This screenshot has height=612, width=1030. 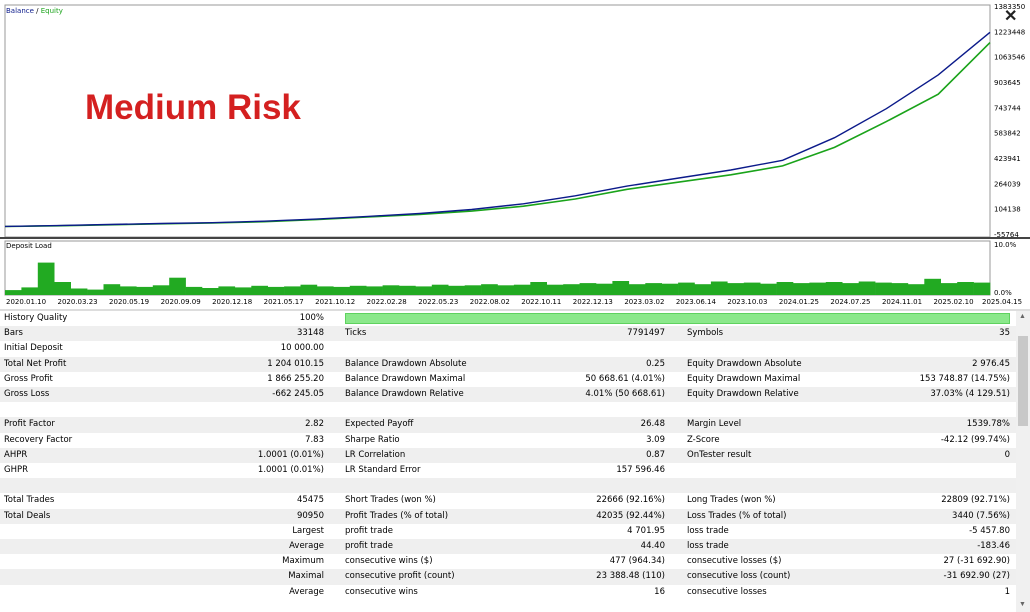 I want to click on stats-row, so click(x=508, y=409).